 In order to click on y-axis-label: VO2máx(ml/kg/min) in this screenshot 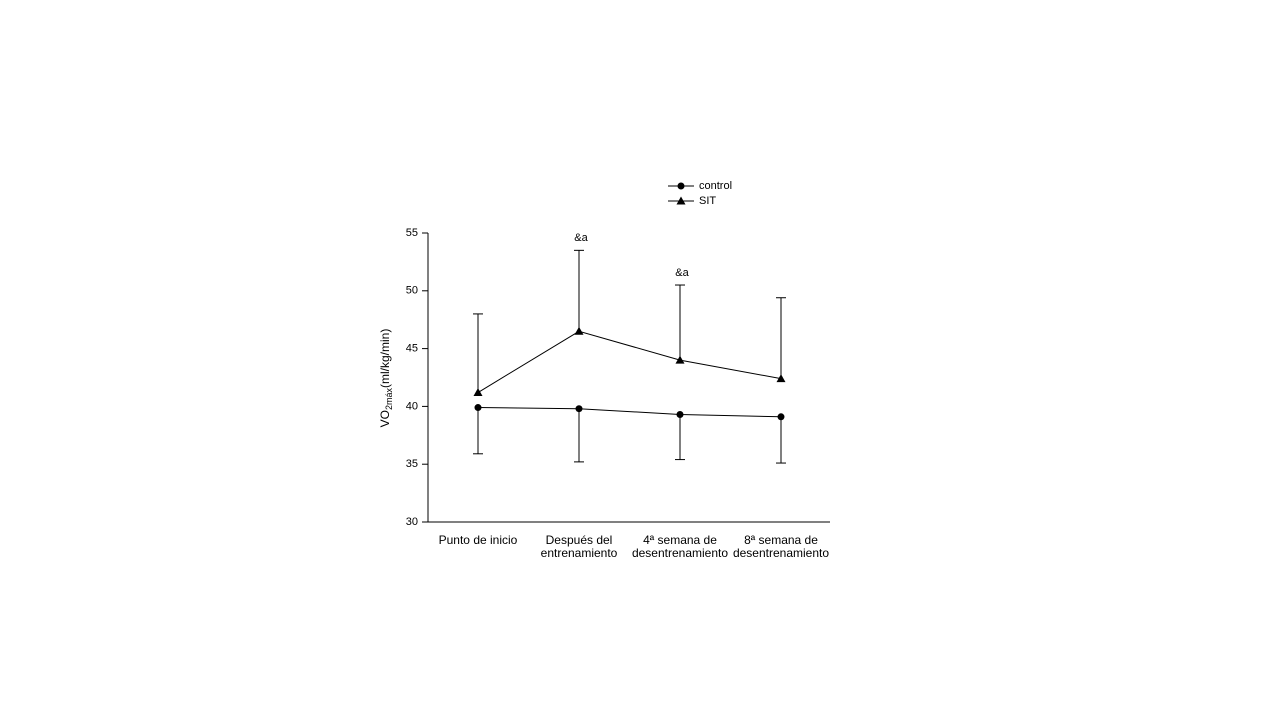, I will do `click(386, 378)`.